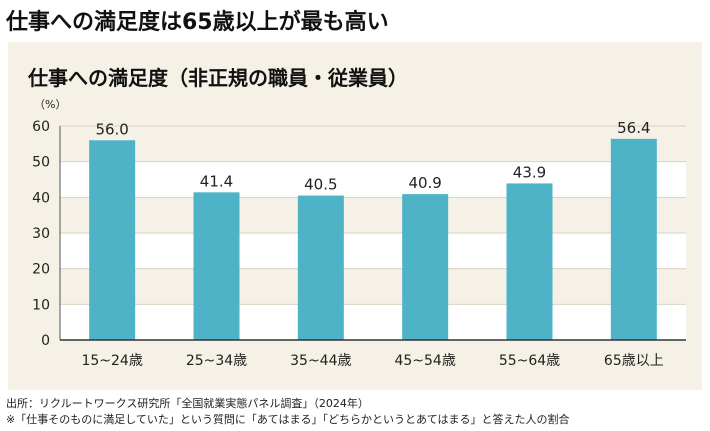 Image resolution: width=710 pixels, height=431 pixels. I want to click on y-tick-label: 60, so click(41, 127).